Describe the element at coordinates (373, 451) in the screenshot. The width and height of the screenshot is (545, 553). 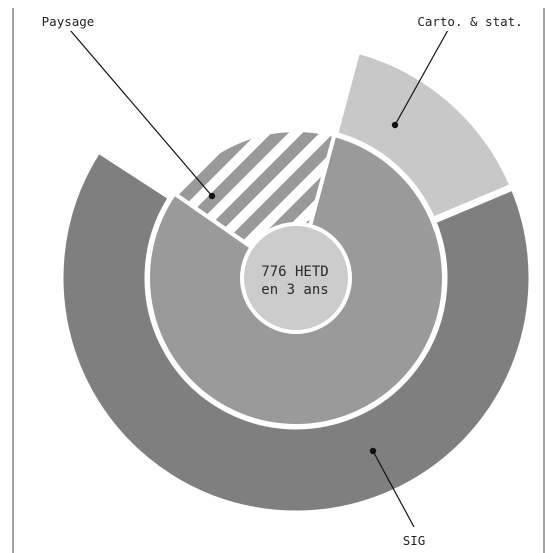
I see `leader-dot-sig` at that location.